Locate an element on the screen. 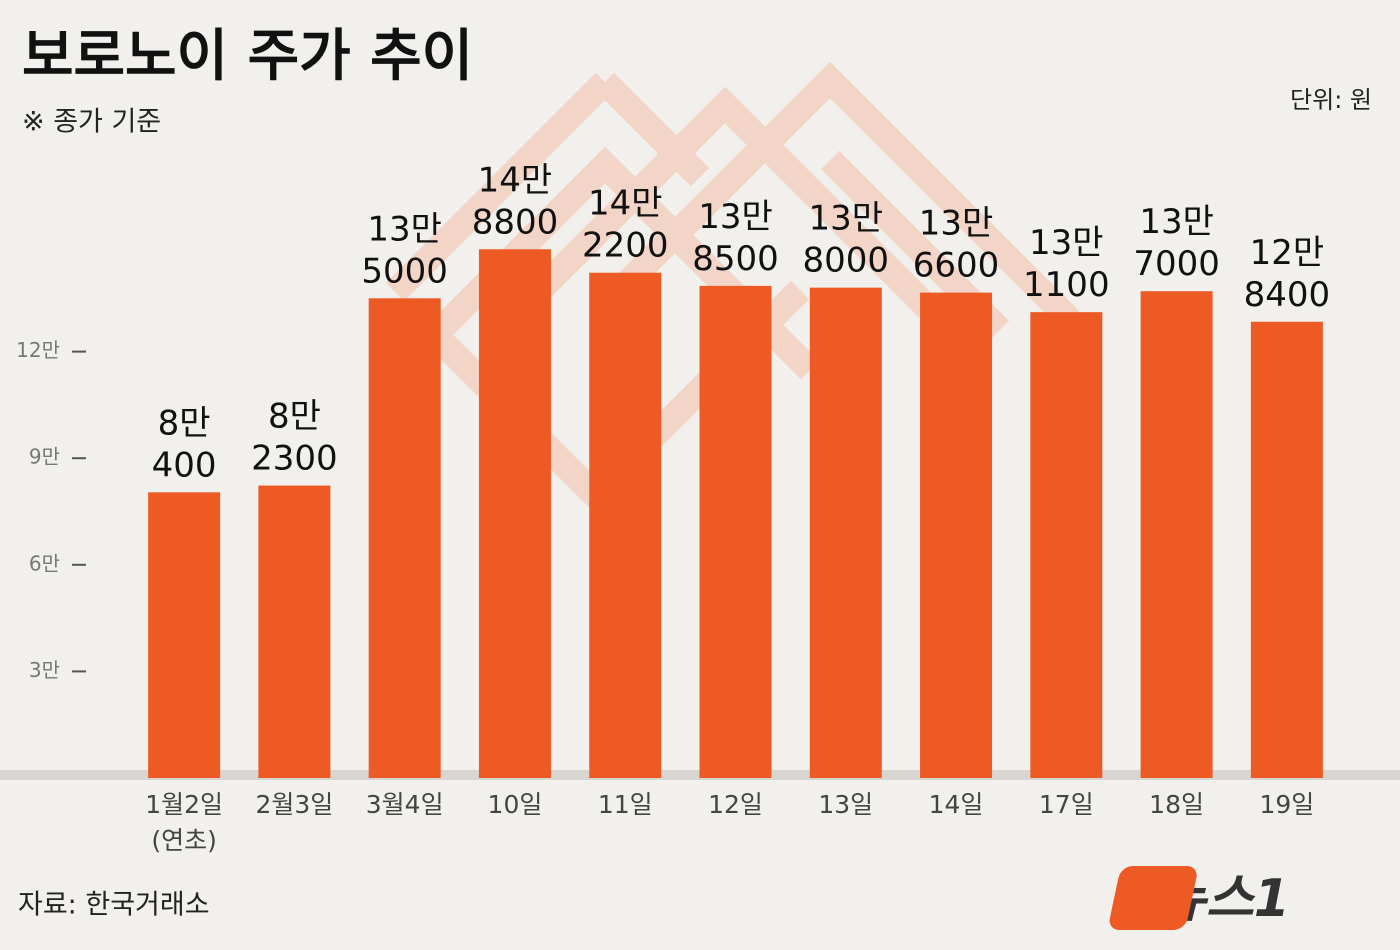 The width and height of the screenshot is (1400, 950). x-tick-label: 18일 is located at coordinates (1176, 804).